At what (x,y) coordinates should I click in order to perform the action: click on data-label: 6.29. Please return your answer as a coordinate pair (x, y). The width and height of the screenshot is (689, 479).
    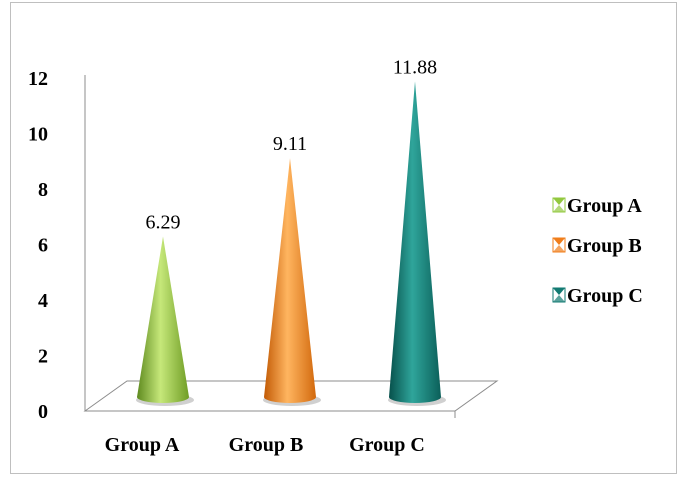
    Looking at the image, I should click on (163, 222).